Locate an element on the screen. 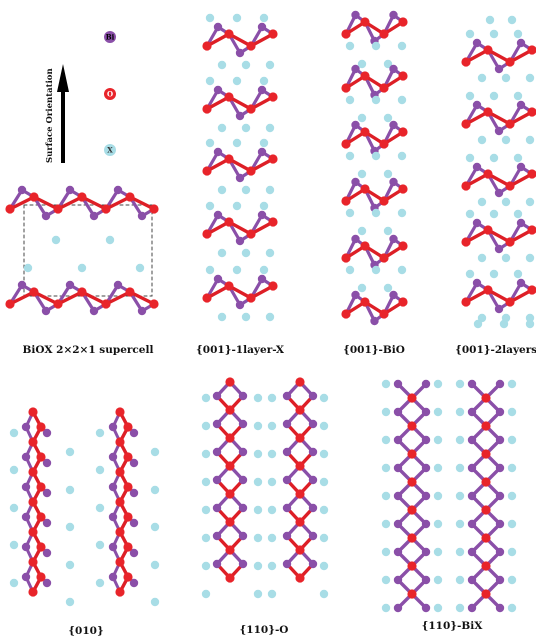  panel-001-2layers-x-structure is located at coordinates (498, 172).